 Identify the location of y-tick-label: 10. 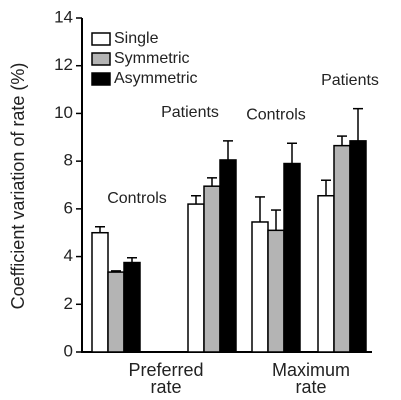
(63, 112).